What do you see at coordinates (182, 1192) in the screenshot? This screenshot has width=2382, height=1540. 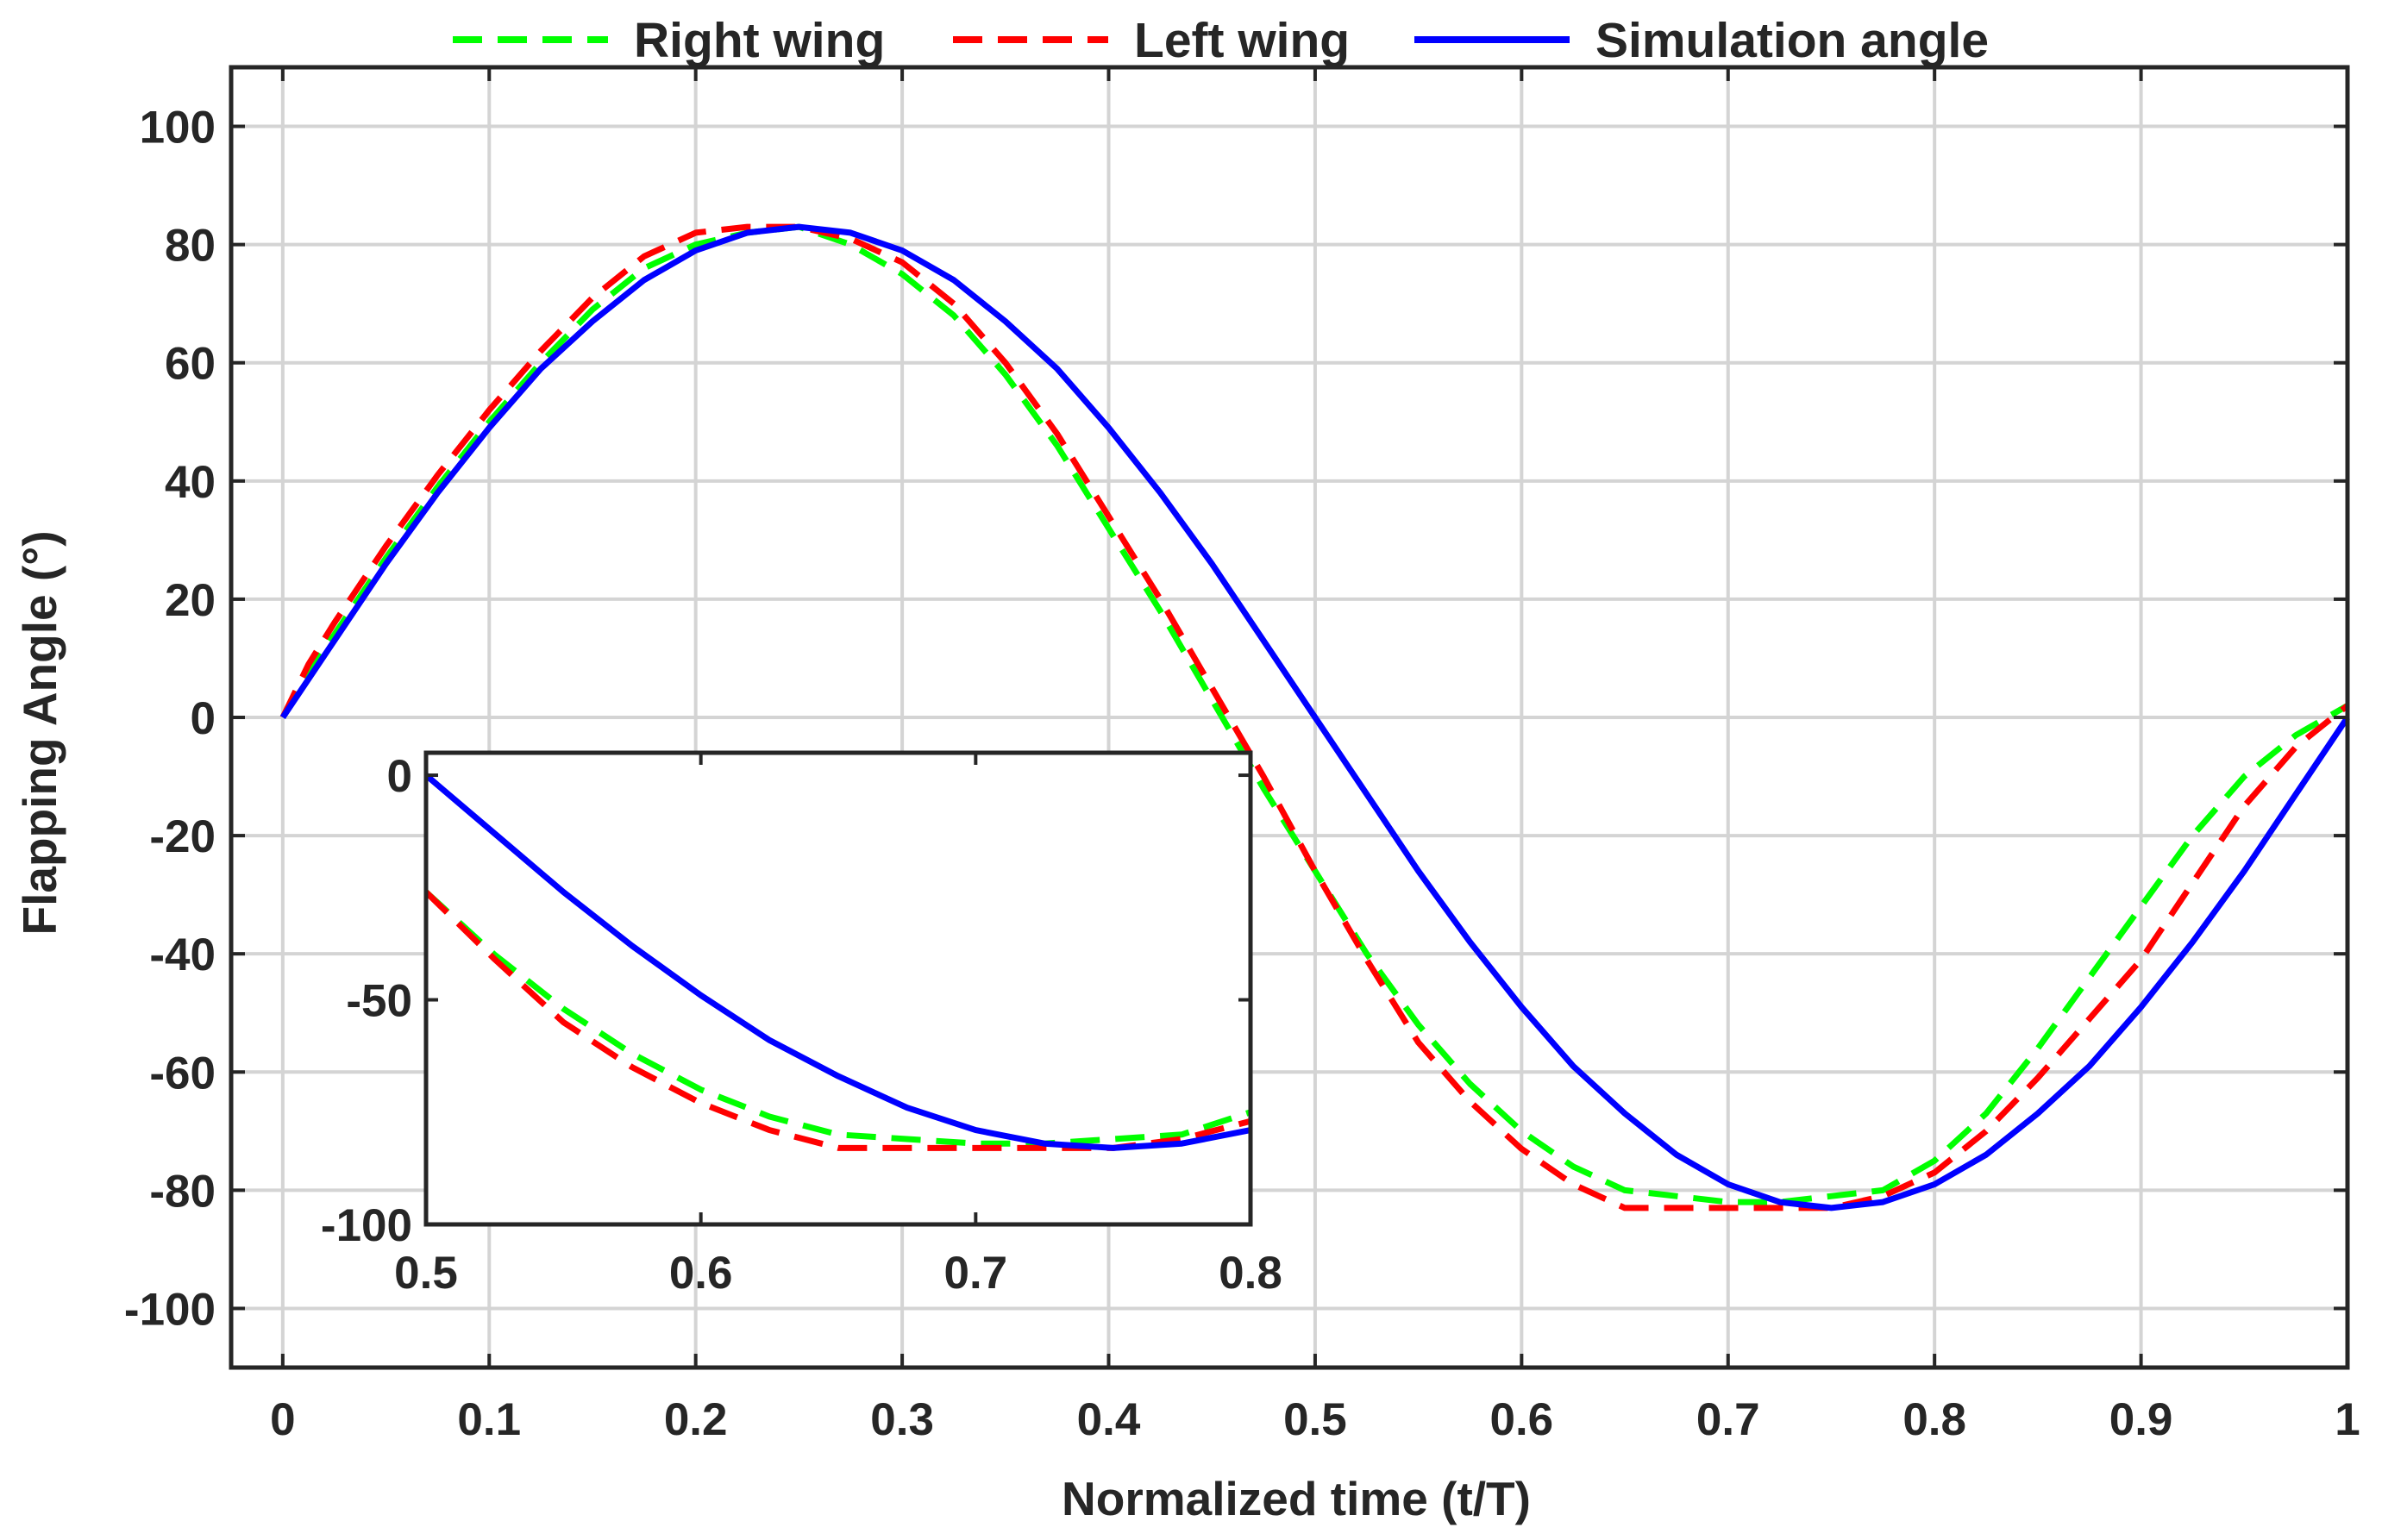 I see `main-y-tick-label: -80` at bounding box center [182, 1192].